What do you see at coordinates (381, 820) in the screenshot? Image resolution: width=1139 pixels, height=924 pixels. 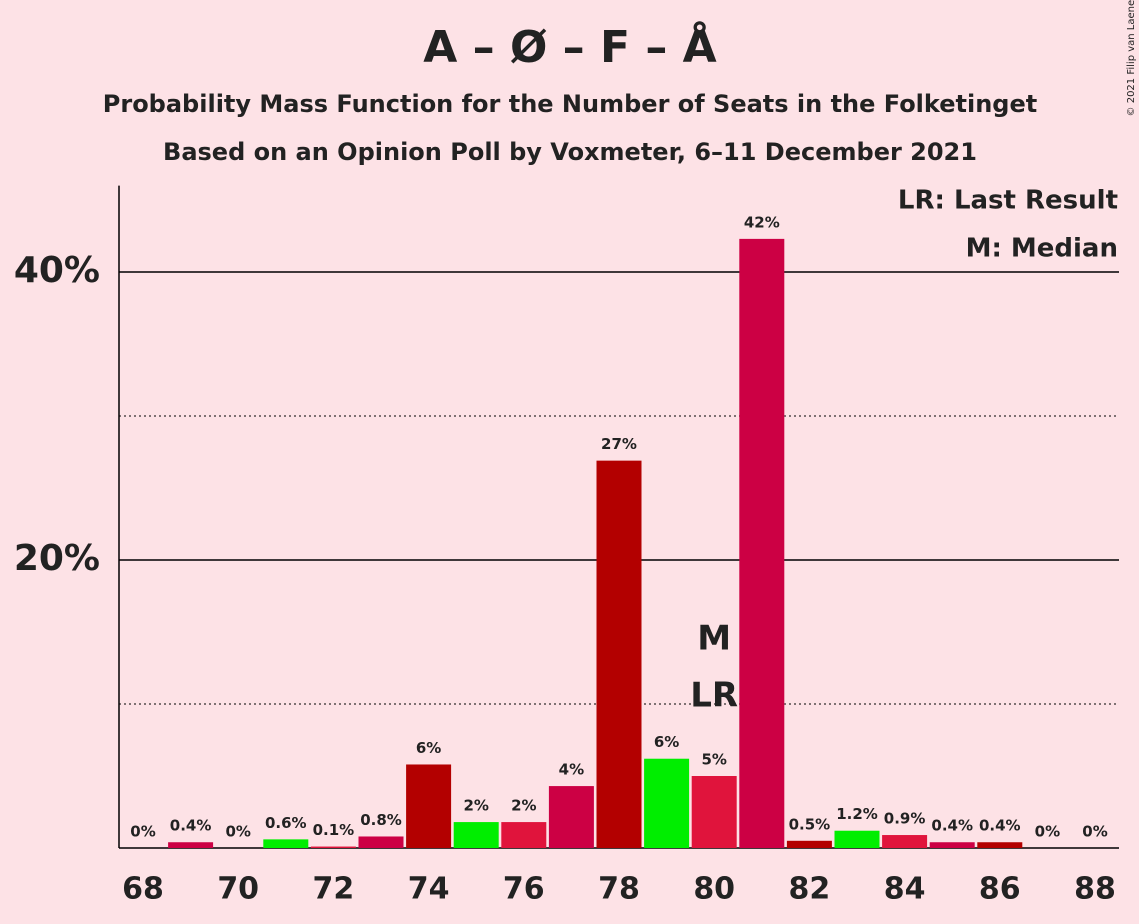 I see `value-label: 0.8%` at bounding box center [381, 820].